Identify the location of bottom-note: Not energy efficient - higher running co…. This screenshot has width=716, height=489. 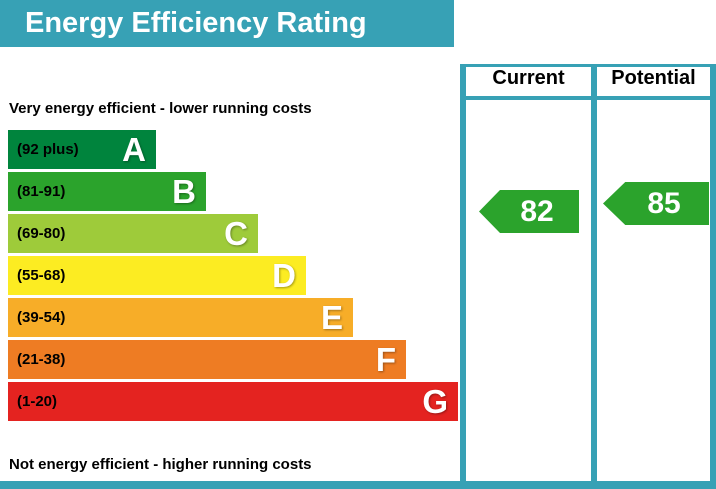
(160, 464).